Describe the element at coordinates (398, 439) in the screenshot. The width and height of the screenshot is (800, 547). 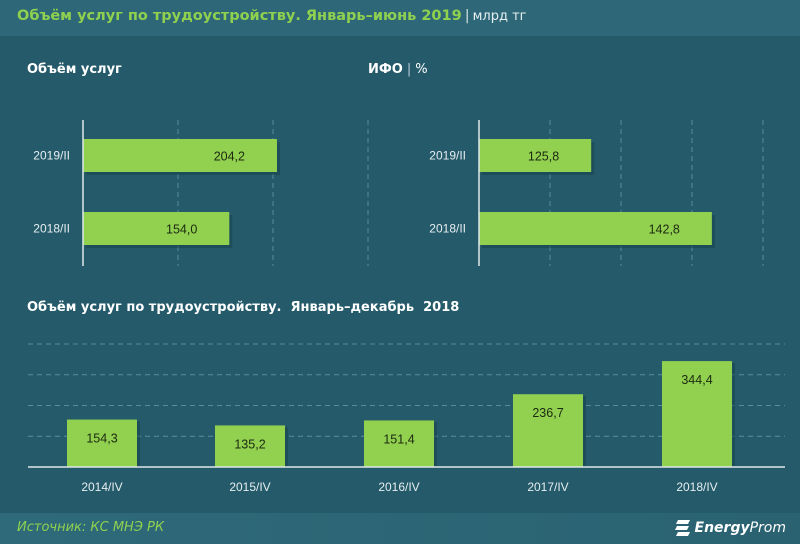
I see `data-label: 151,4` at that location.